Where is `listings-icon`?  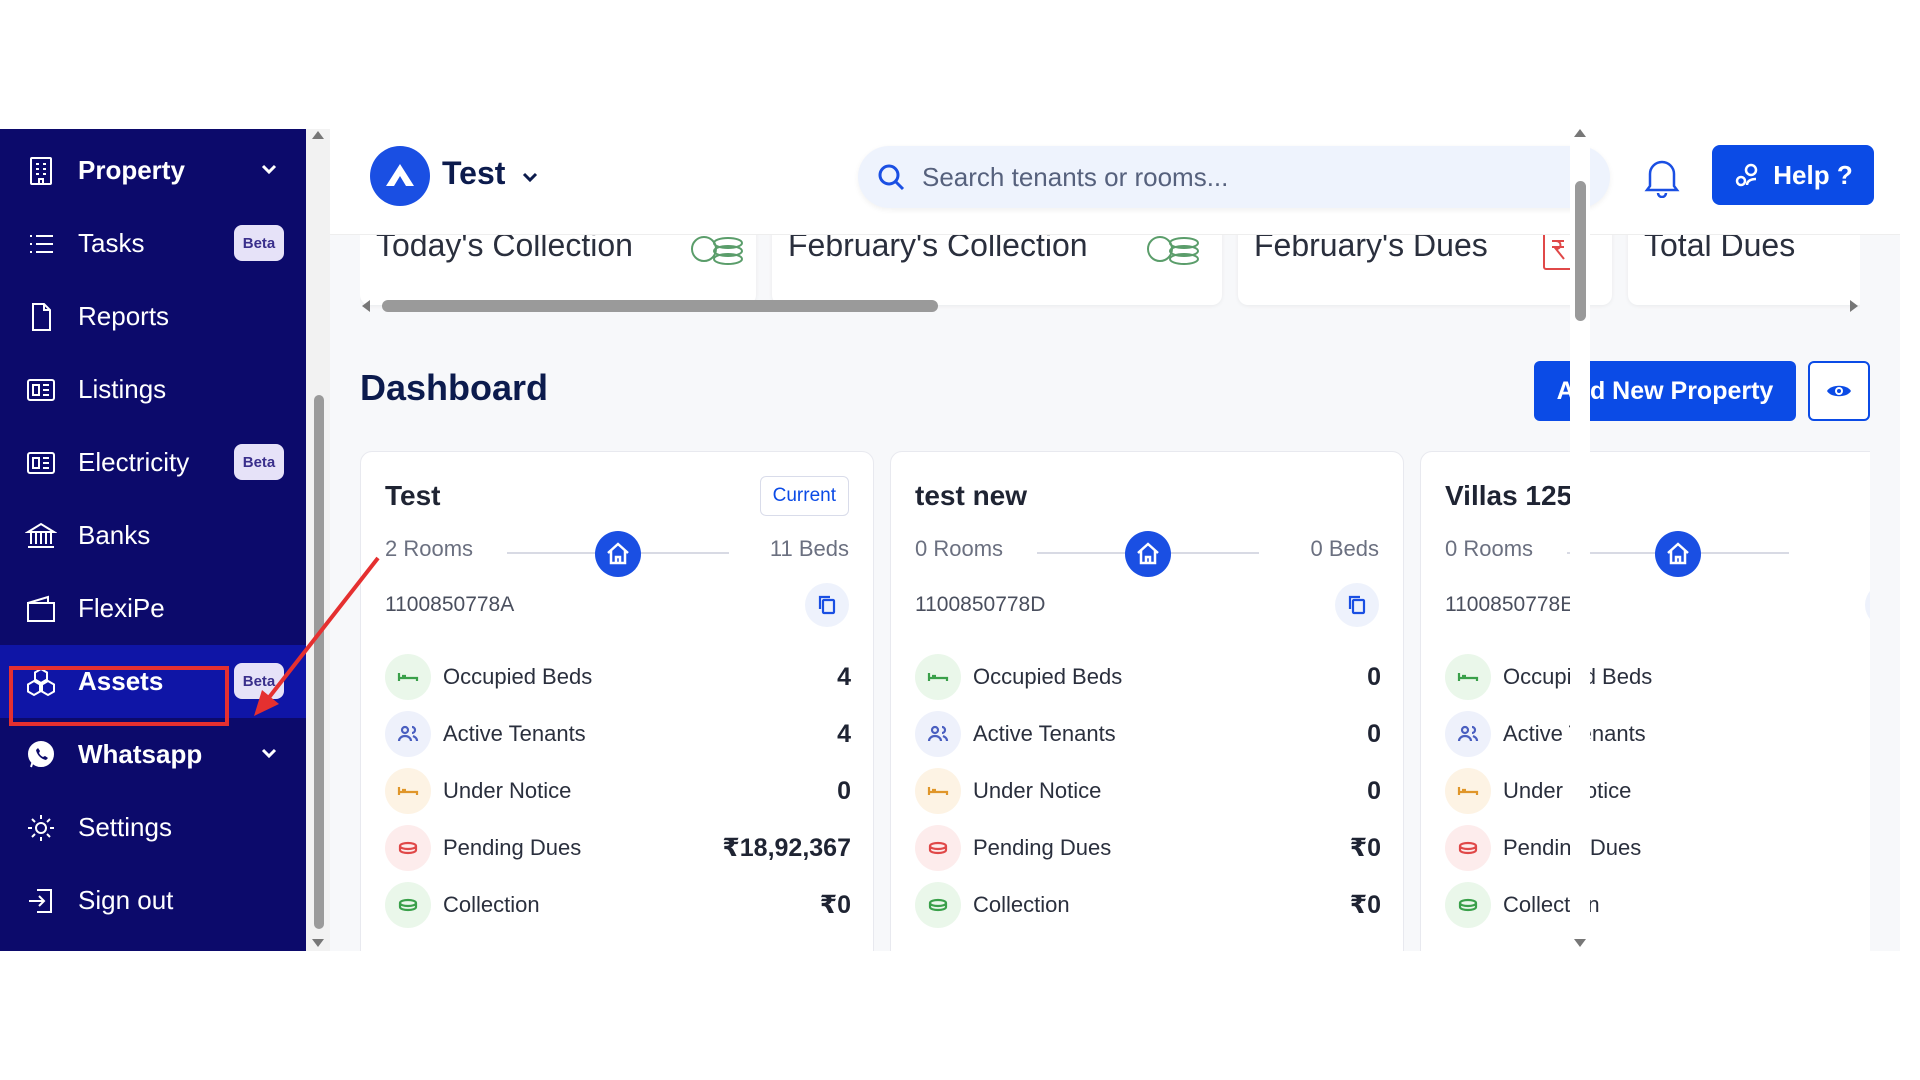
listings-icon is located at coordinates (41, 390).